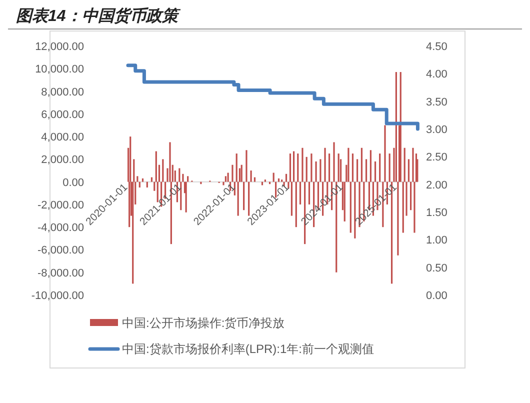  Describe the element at coordinates (57, 296) in the screenshot. I see `y-tick-label: -10,000.00` at that location.